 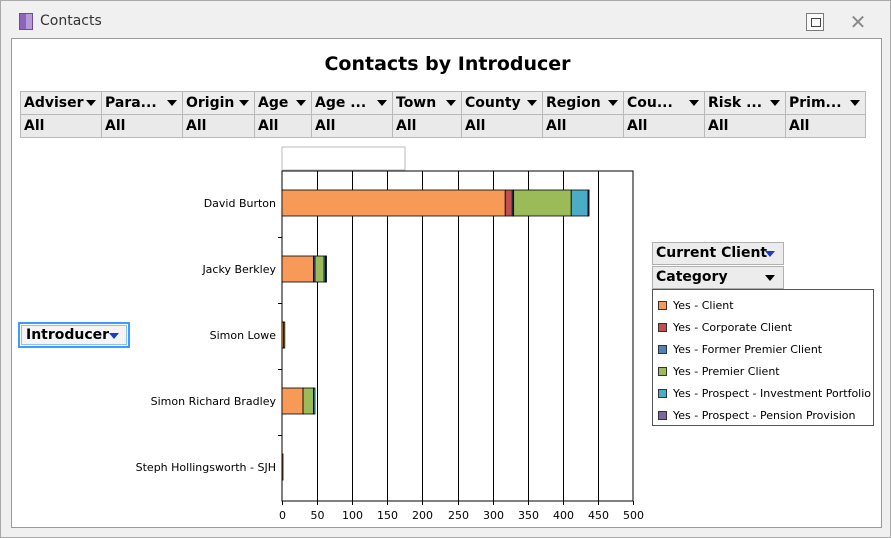 I want to click on x-tick-label: 50, so click(x=318, y=515).